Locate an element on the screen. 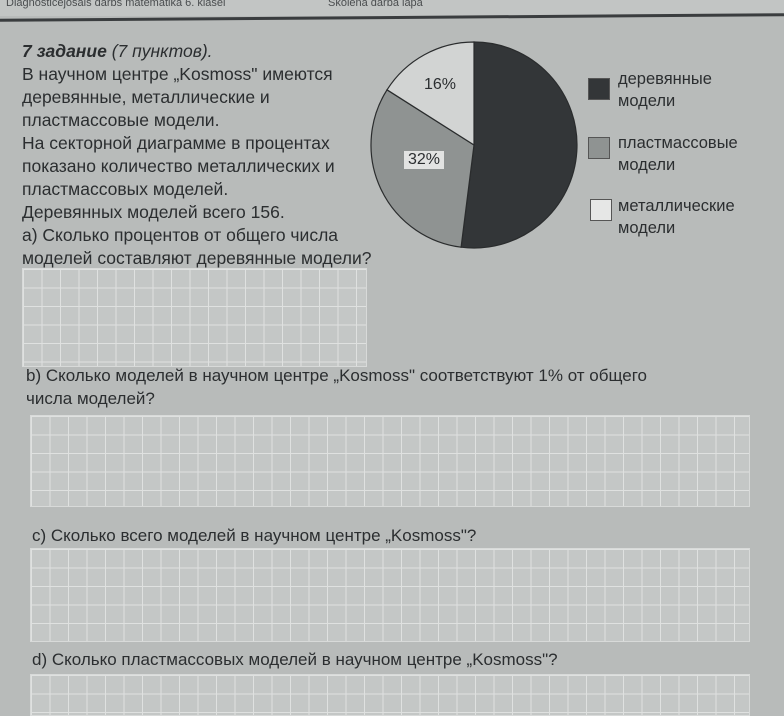  answer-grid-c is located at coordinates (390, 595).